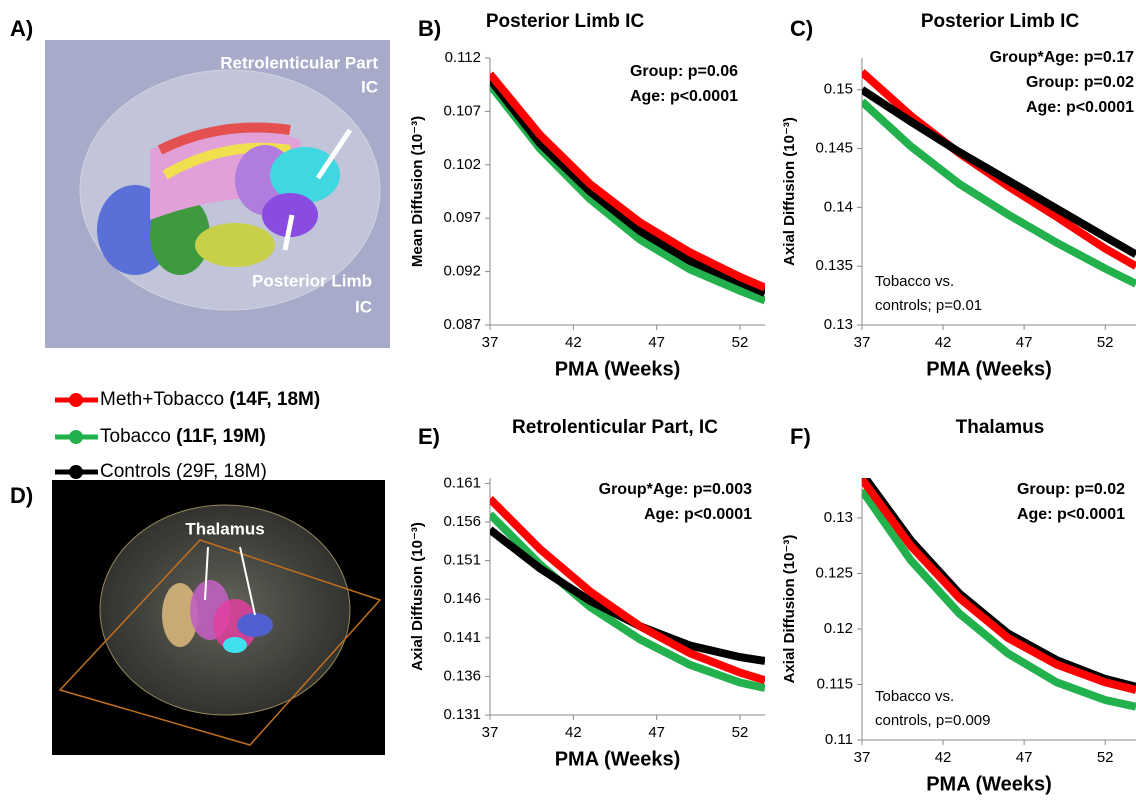  I want to click on panel-label: E), so click(429, 436).